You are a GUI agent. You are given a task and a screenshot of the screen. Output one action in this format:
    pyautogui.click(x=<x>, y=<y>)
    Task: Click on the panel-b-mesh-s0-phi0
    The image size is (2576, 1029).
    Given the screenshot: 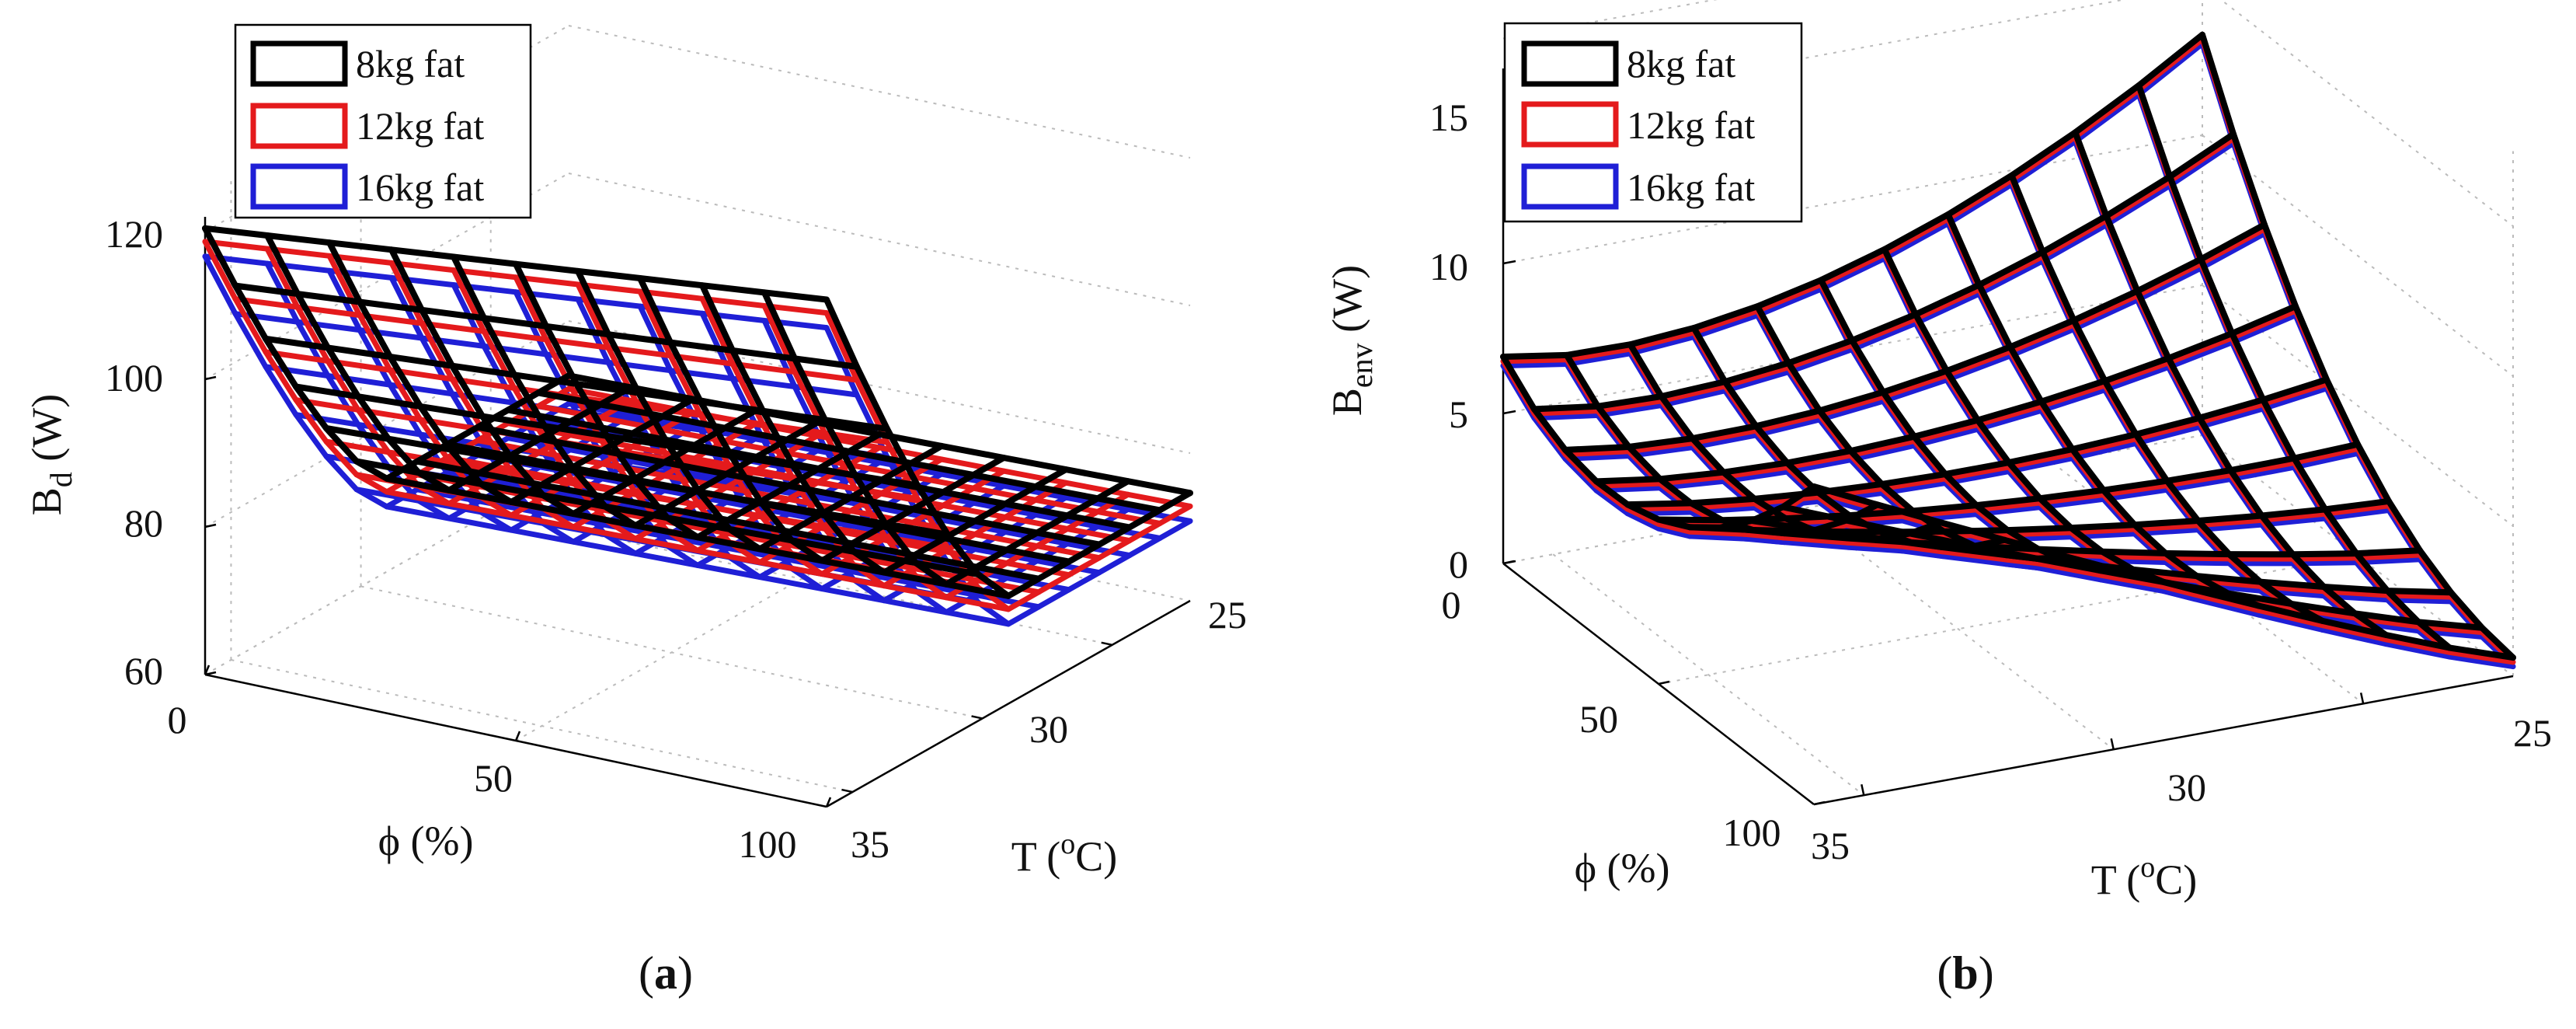 What is the action you would take?
    pyautogui.click(x=1853, y=204)
    